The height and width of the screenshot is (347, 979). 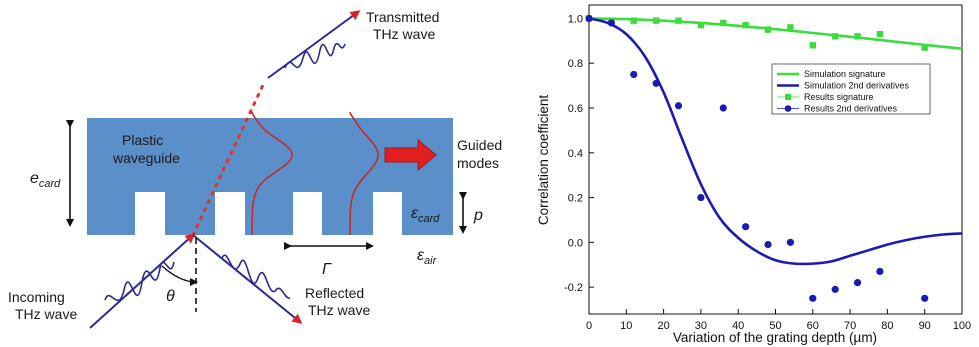 What do you see at coordinates (850, 326) in the screenshot?
I see `x-tick-label: 70` at bounding box center [850, 326].